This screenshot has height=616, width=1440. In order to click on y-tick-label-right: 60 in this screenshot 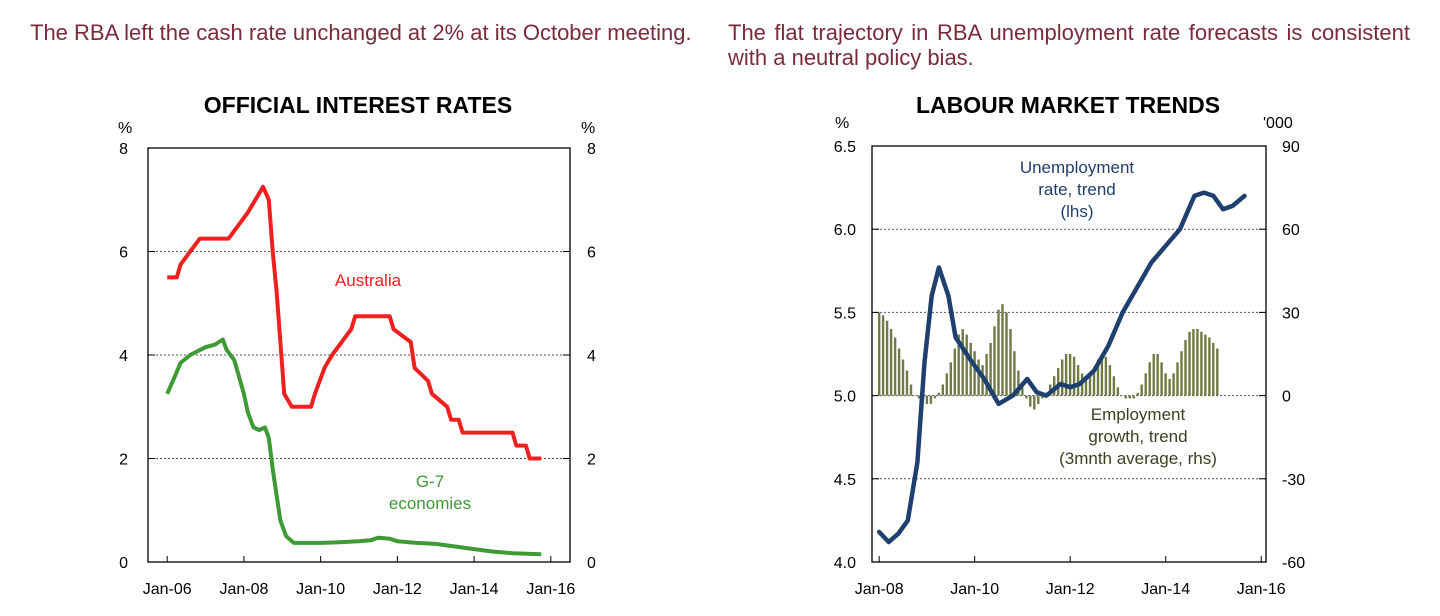, I will do `click(1291, 230)`.